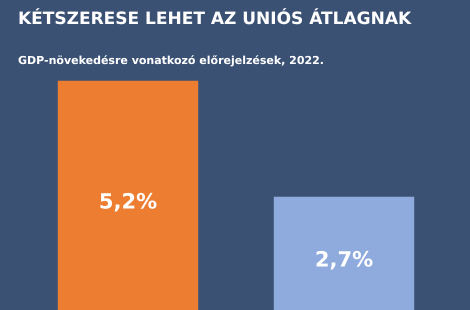 The width and height of the screenshot is (470, 310). Describe the element at coordinates (344, 259) in the screenshot. I see `data-label: 2,7%` at that location.